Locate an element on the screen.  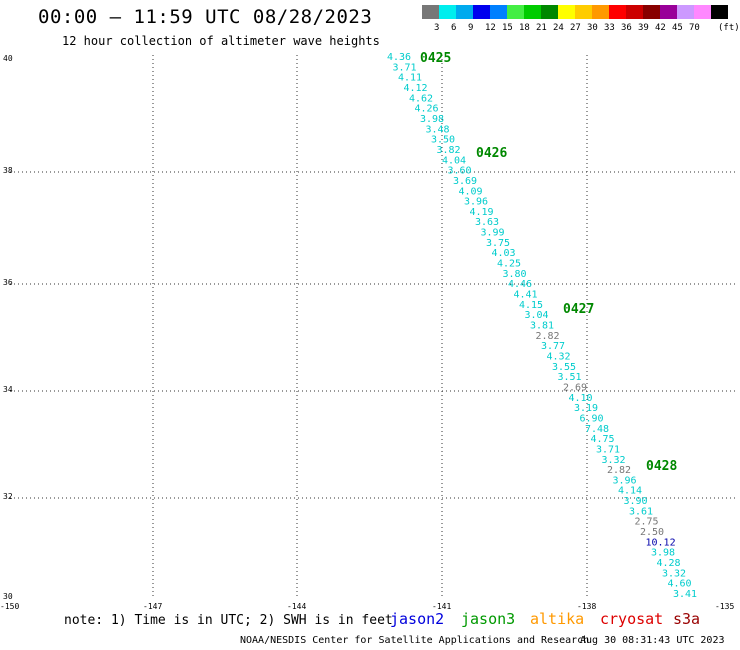
wave-height-value: 3.41 is located at coordinates (685, 594).